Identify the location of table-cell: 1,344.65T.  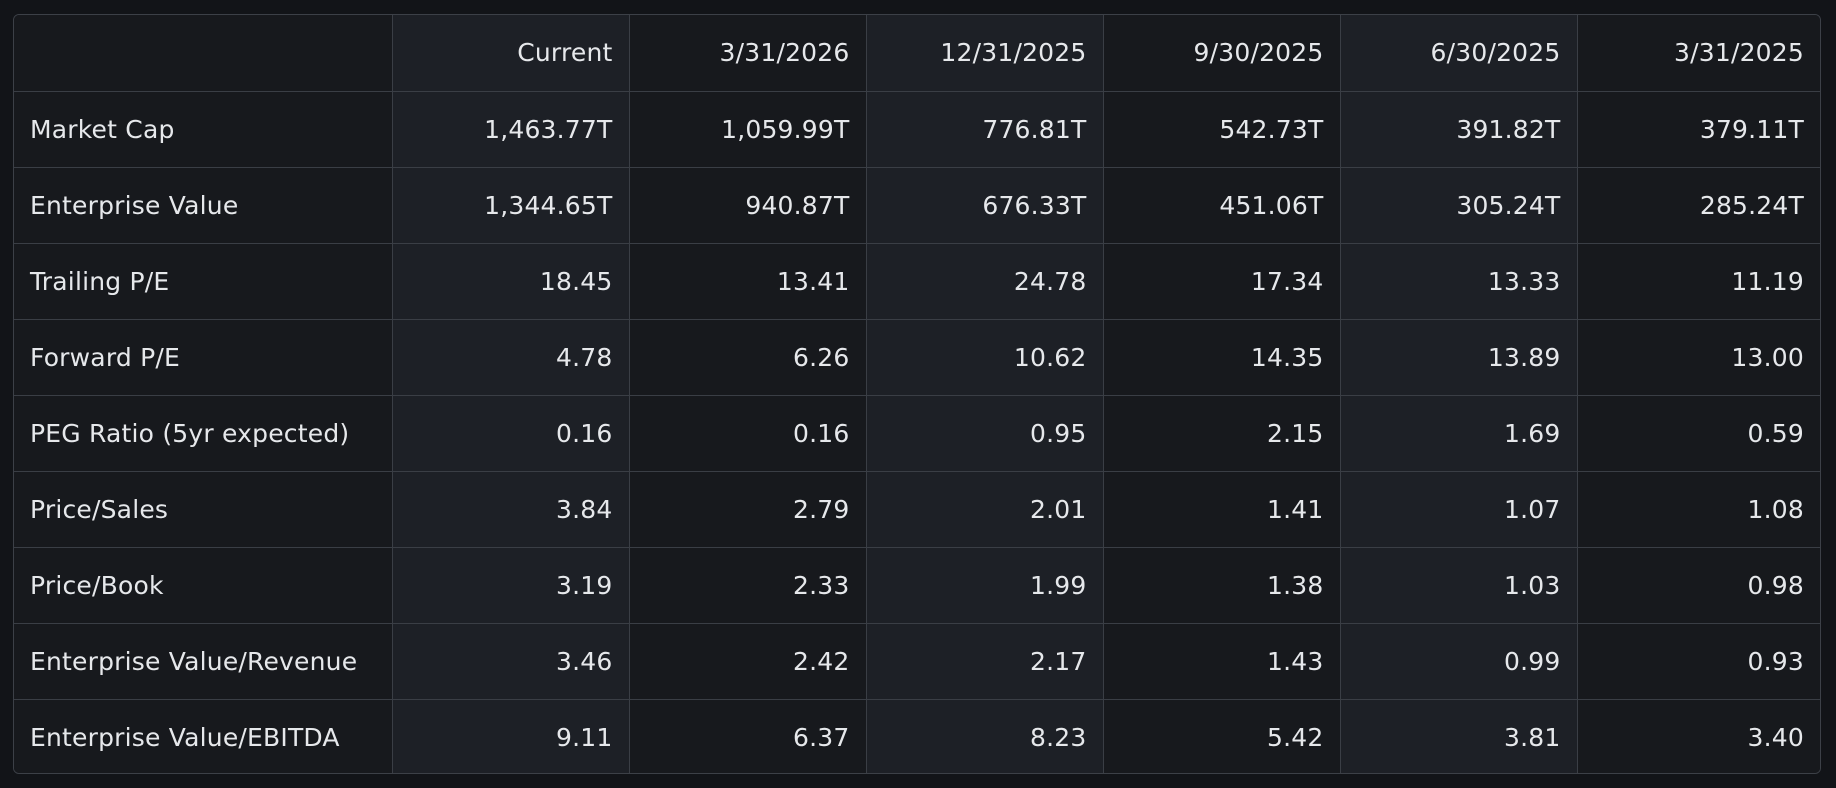
(510, 205).